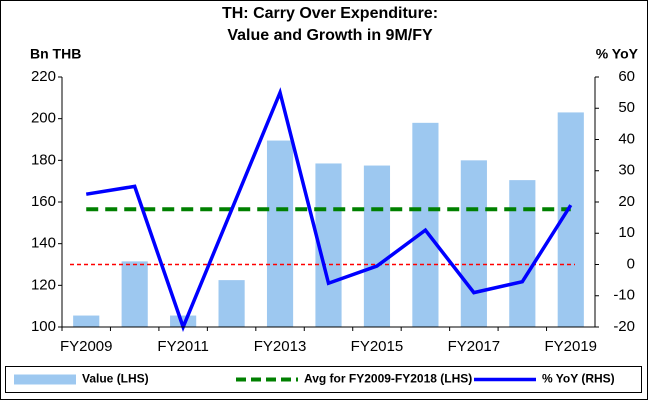 The width and height of the screenshot is (649, 406). I want to click on x-tick-label: FY2009, so click(86, 346).